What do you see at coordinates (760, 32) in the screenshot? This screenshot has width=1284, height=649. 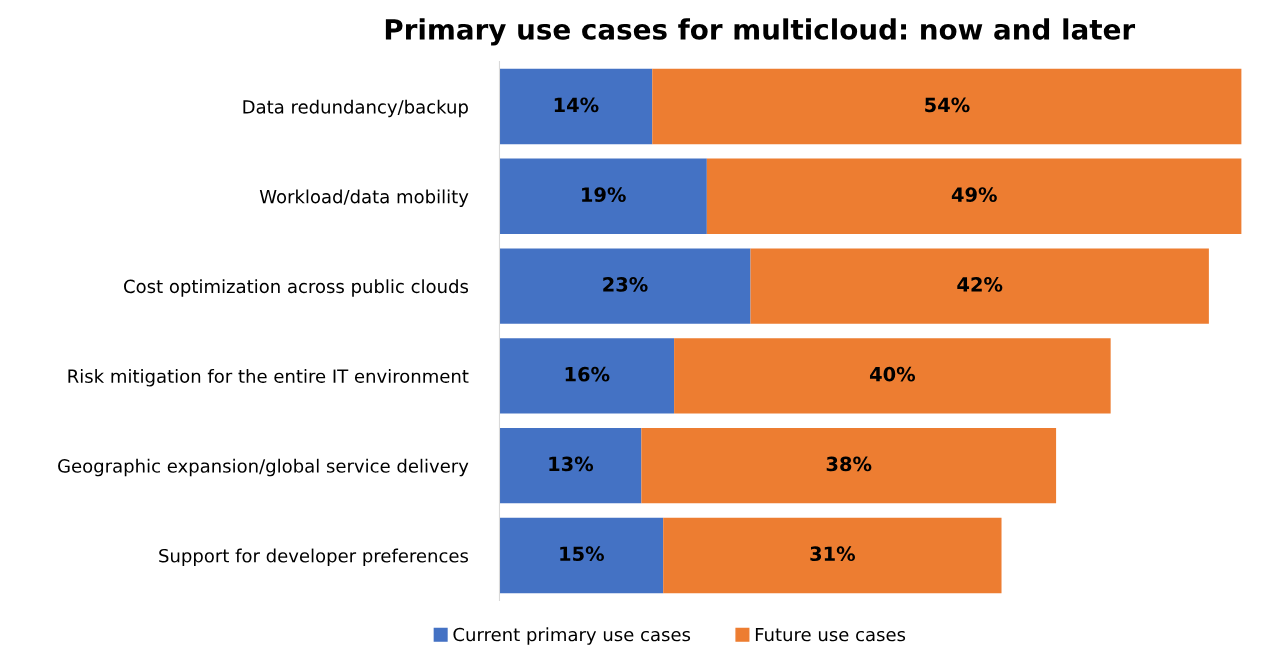 I see `chart-title: Primary use cases for multicloud: now and later` at bounding box center [760, 32].